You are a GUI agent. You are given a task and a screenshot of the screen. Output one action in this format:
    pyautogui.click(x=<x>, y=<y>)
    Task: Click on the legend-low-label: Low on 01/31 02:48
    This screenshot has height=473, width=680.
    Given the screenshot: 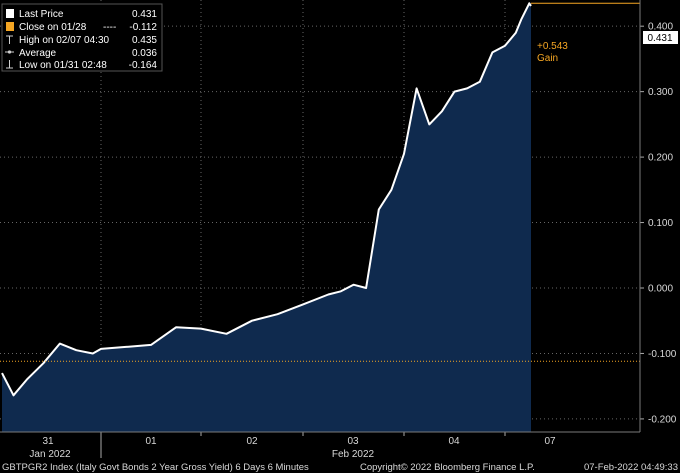 What is the action you would take?
    pyautogui.click(x=63, y=65)
    